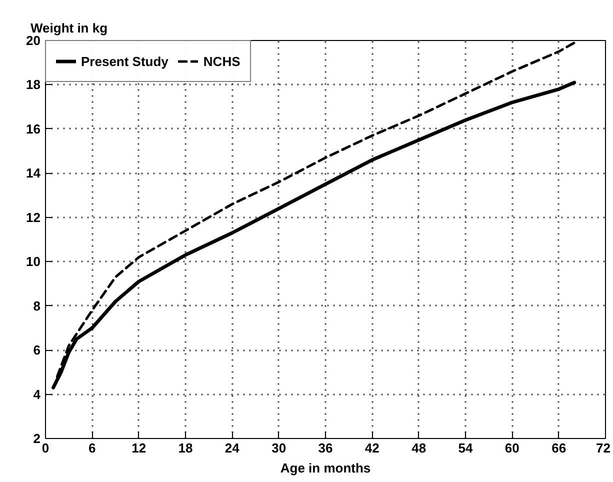 This screenshot has height=482, width=613. I want to click on x-axis-title: Age in months, so click(325, 468).